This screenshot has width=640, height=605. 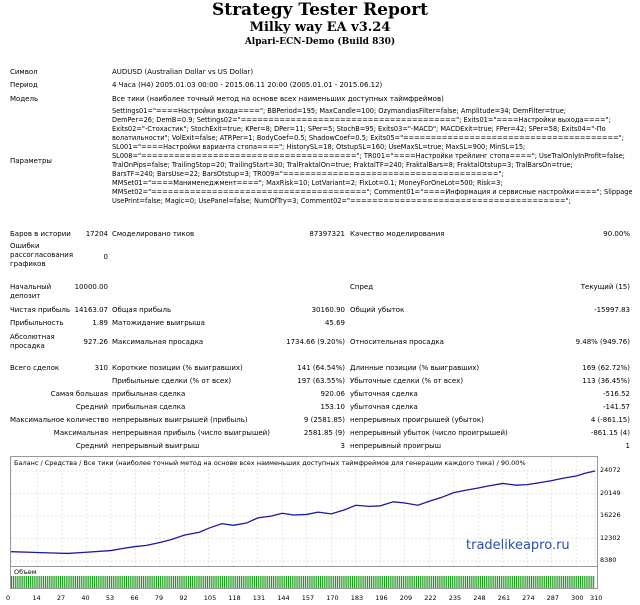 I want to click on avgc-loss-value: 1, so click(x=627, y=446).